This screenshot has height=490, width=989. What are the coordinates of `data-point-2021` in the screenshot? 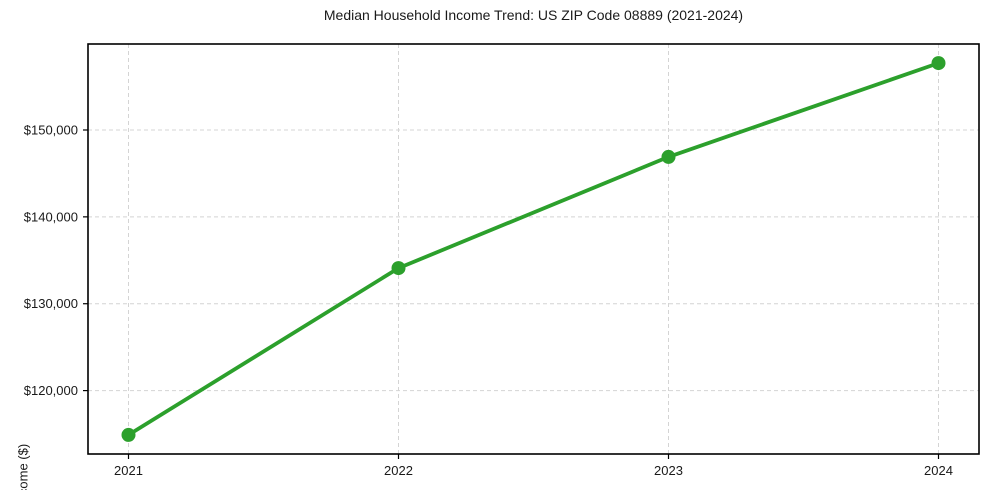 It's located at (128, 434).